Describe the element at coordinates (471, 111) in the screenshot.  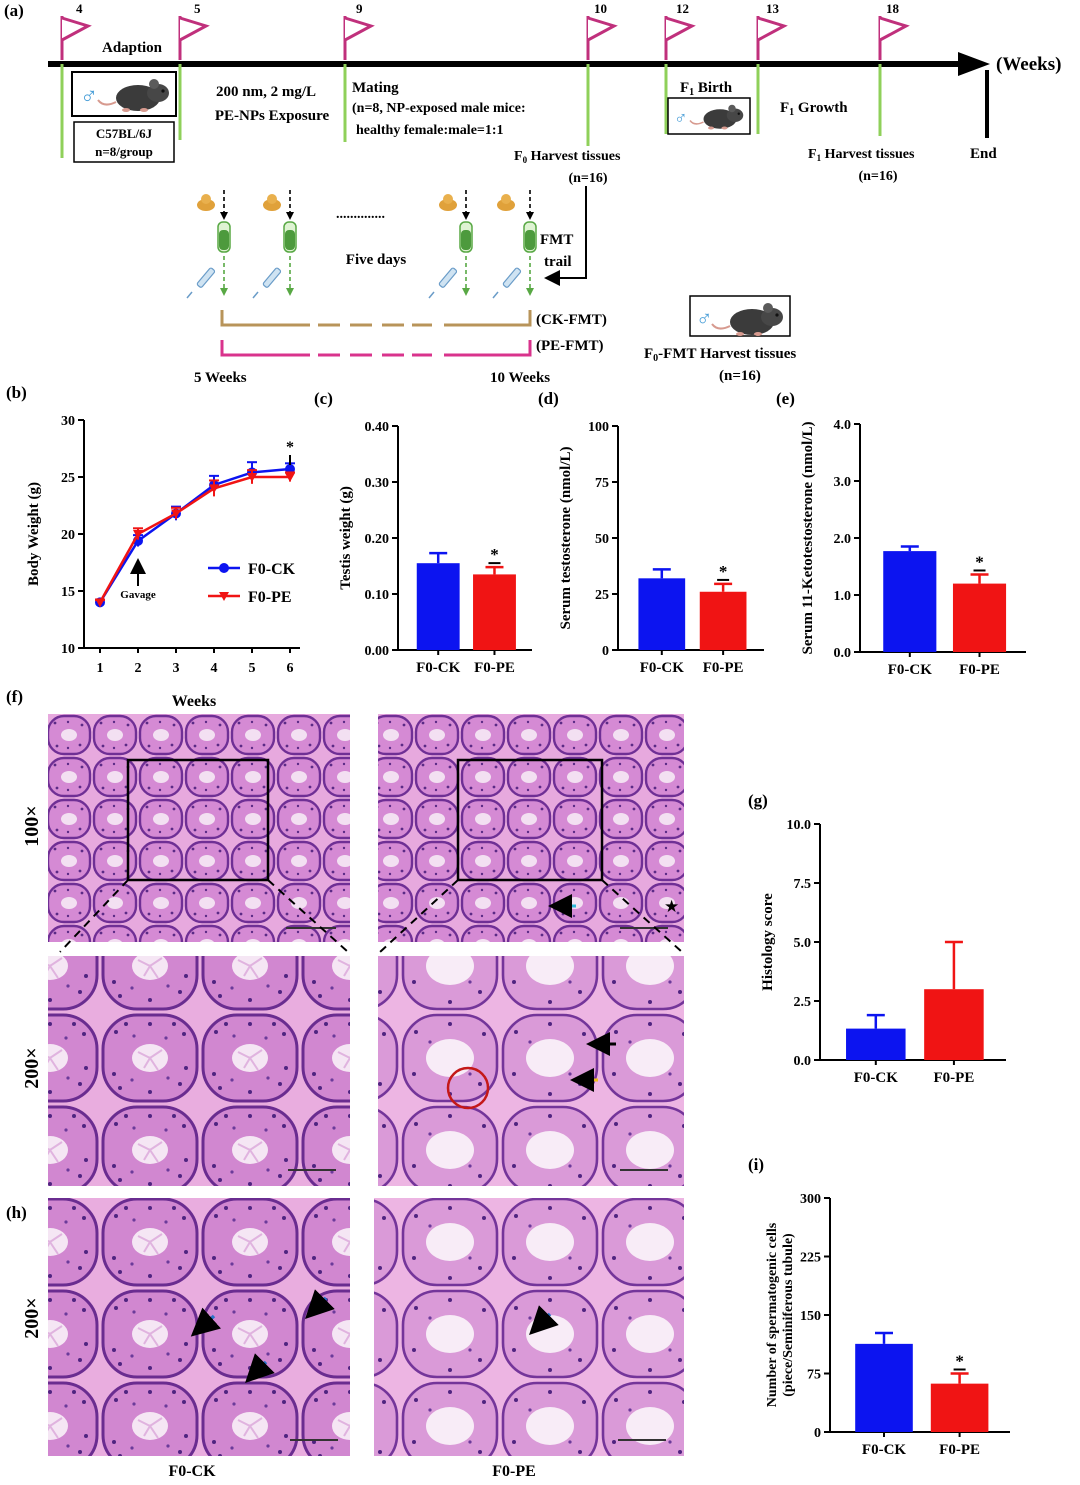
I see `week-ticks` at that location.